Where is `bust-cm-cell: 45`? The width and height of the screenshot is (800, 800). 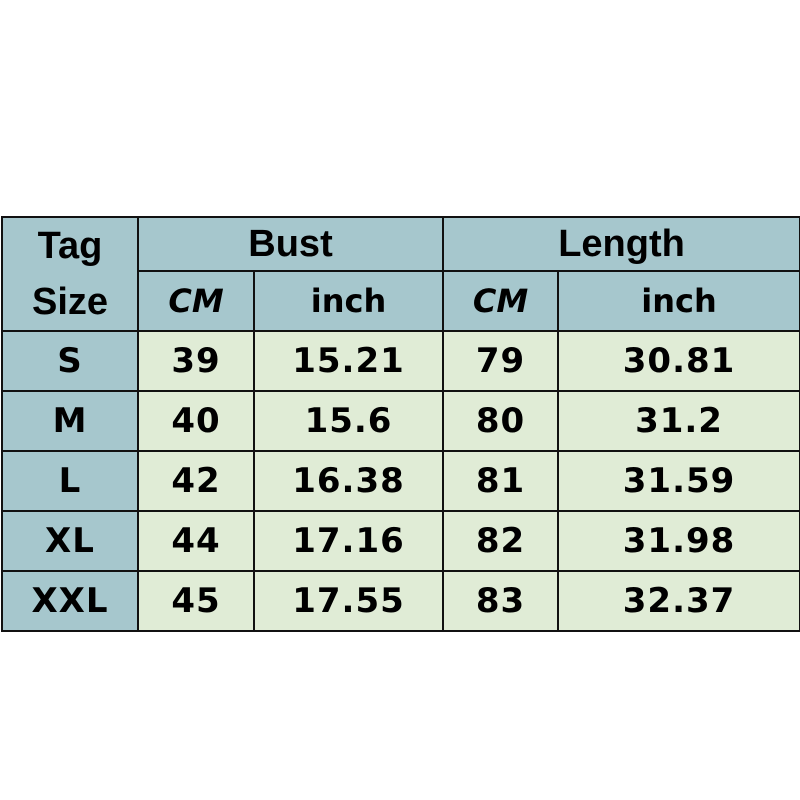
bust-cm-cell: 45 is located at coordinates (196, 601).